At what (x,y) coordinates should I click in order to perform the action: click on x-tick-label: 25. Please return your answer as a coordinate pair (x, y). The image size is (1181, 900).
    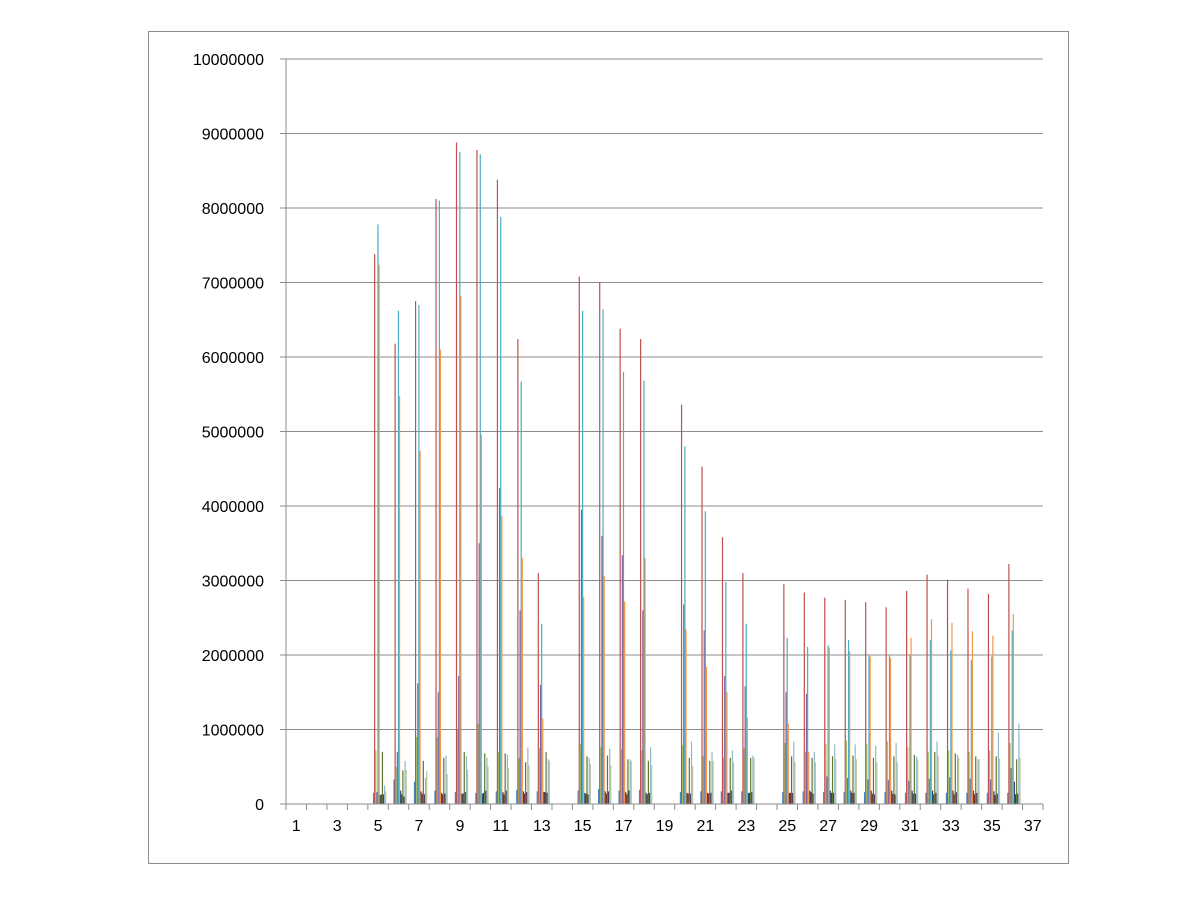
    Looking at the image, I should click on (787, 826).